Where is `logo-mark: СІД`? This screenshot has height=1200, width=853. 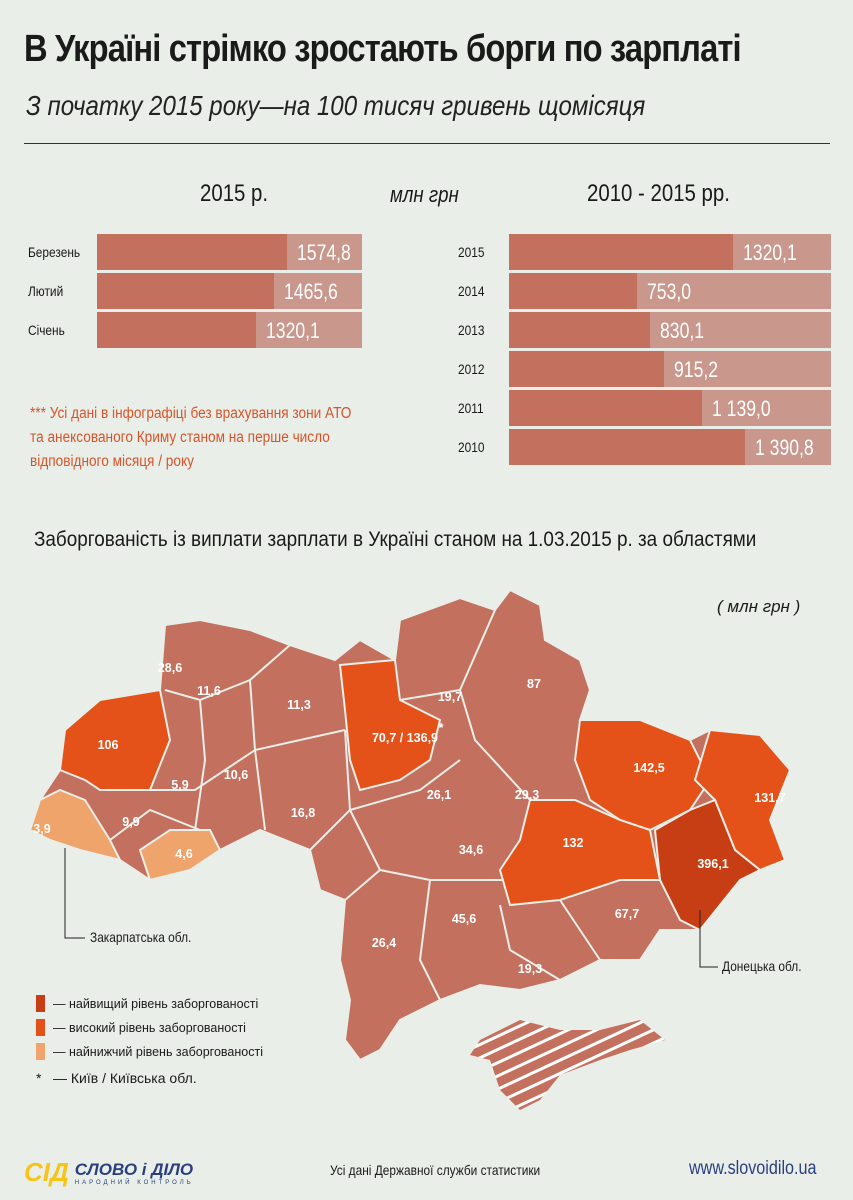 logo-mark: СІД is located at coordinates (46, 1172).